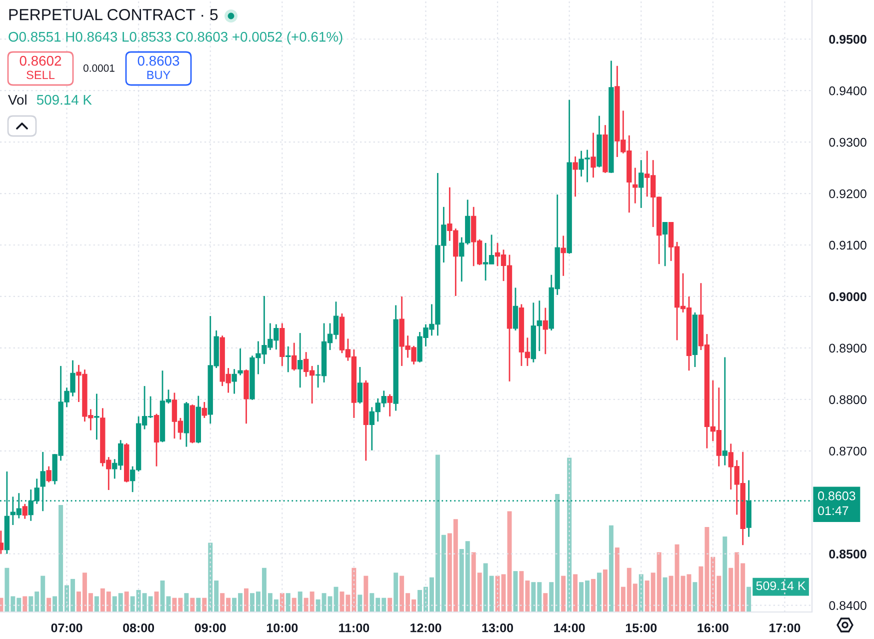 Image resolution: width=874 pixels, height=639 pixels. Describe the element at coordinates (113, 14) in the screenshot. I see `chart-title: PERPETUAL CONTRACT · 5` at that location.